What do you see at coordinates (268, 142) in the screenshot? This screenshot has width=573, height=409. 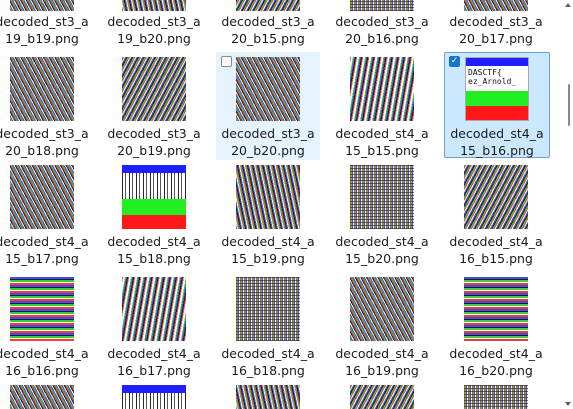 I see `file-name: decoded_st3_a 20_b20.png` at bounding box center [268, 142].